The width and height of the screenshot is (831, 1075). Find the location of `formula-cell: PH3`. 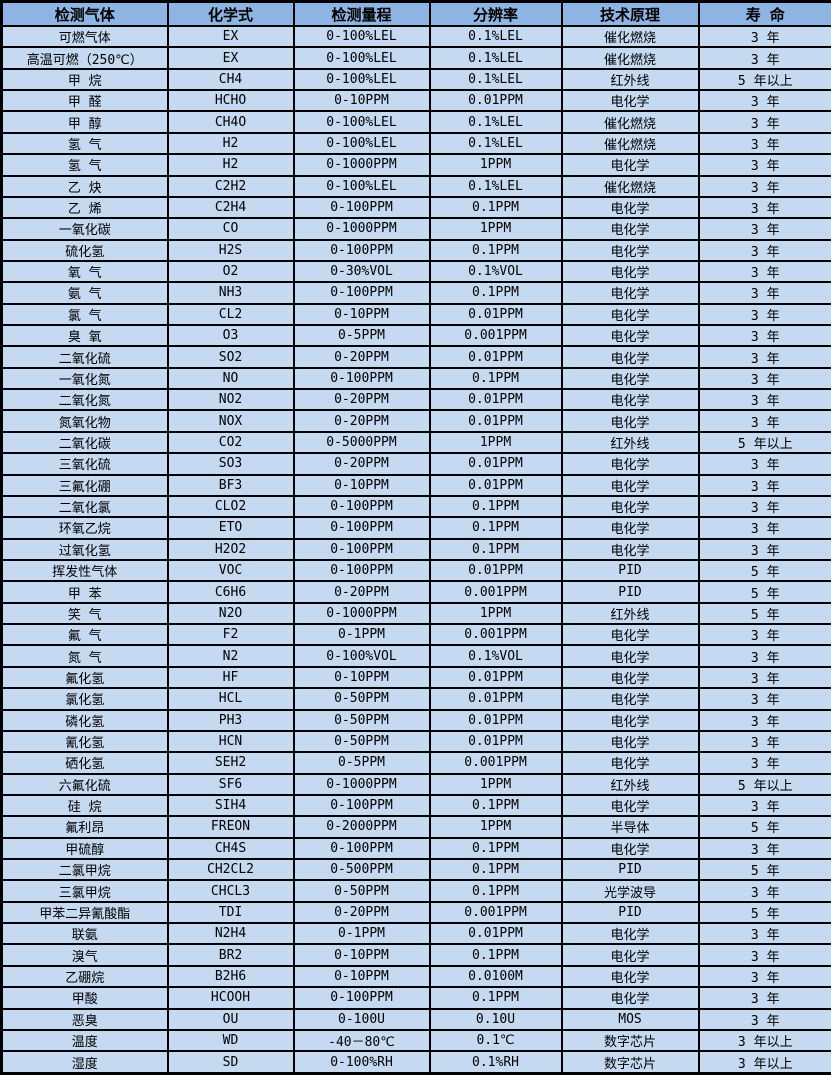

formula-cell: PH3 is located at coordinates (230, 720).